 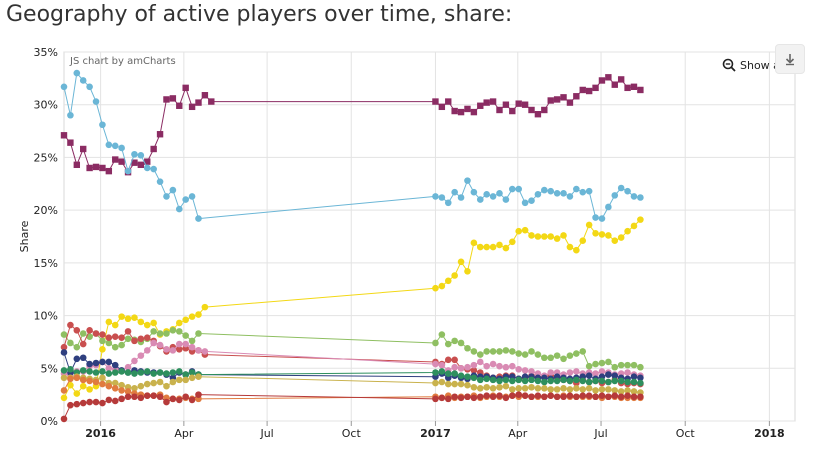 I want to click on zoom-out-icon, so click(x=729, y=65).